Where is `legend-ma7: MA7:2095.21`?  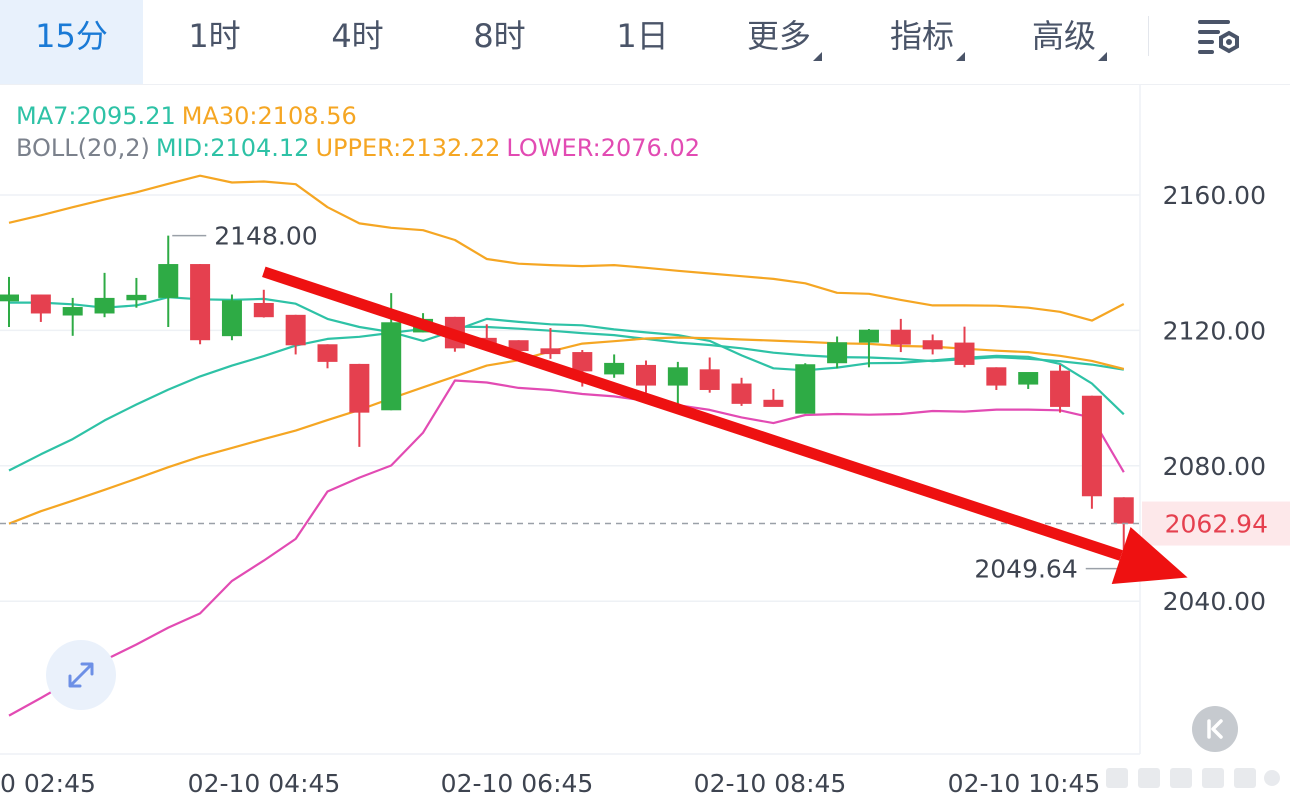 legend-ma7: MA7:2095.21 is located at coordinates (96, 116).